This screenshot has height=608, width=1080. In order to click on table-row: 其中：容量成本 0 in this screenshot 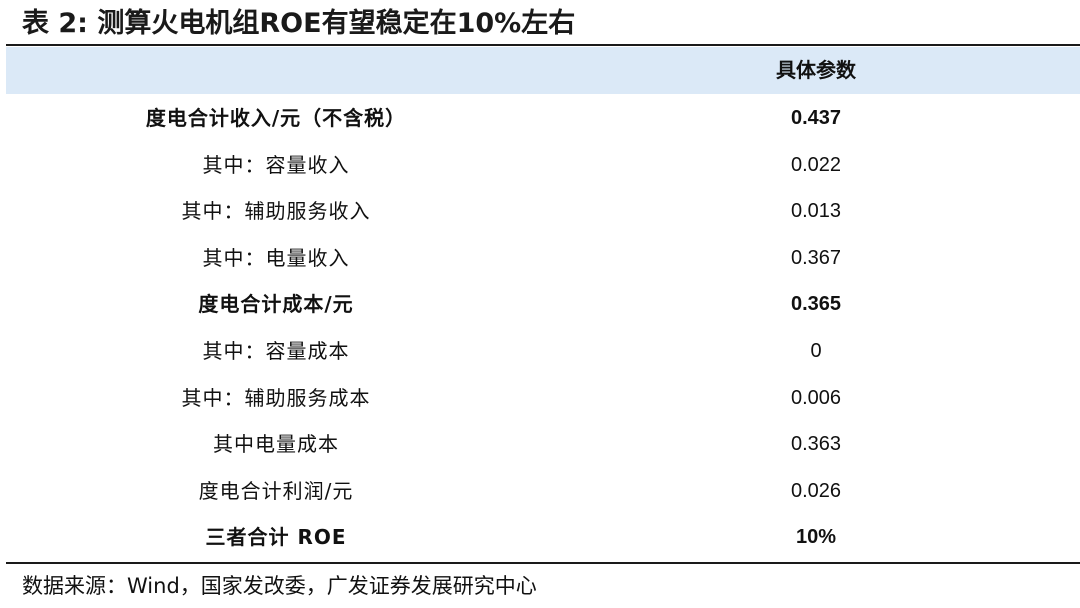, I will do `click(543, 351)`.